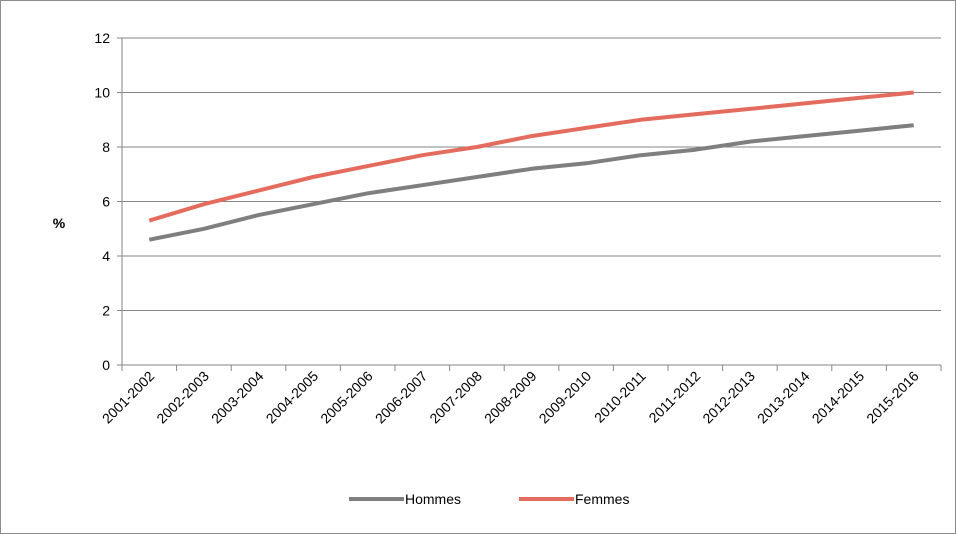  I want to click on y-axis-title: %, so click(59, 223).